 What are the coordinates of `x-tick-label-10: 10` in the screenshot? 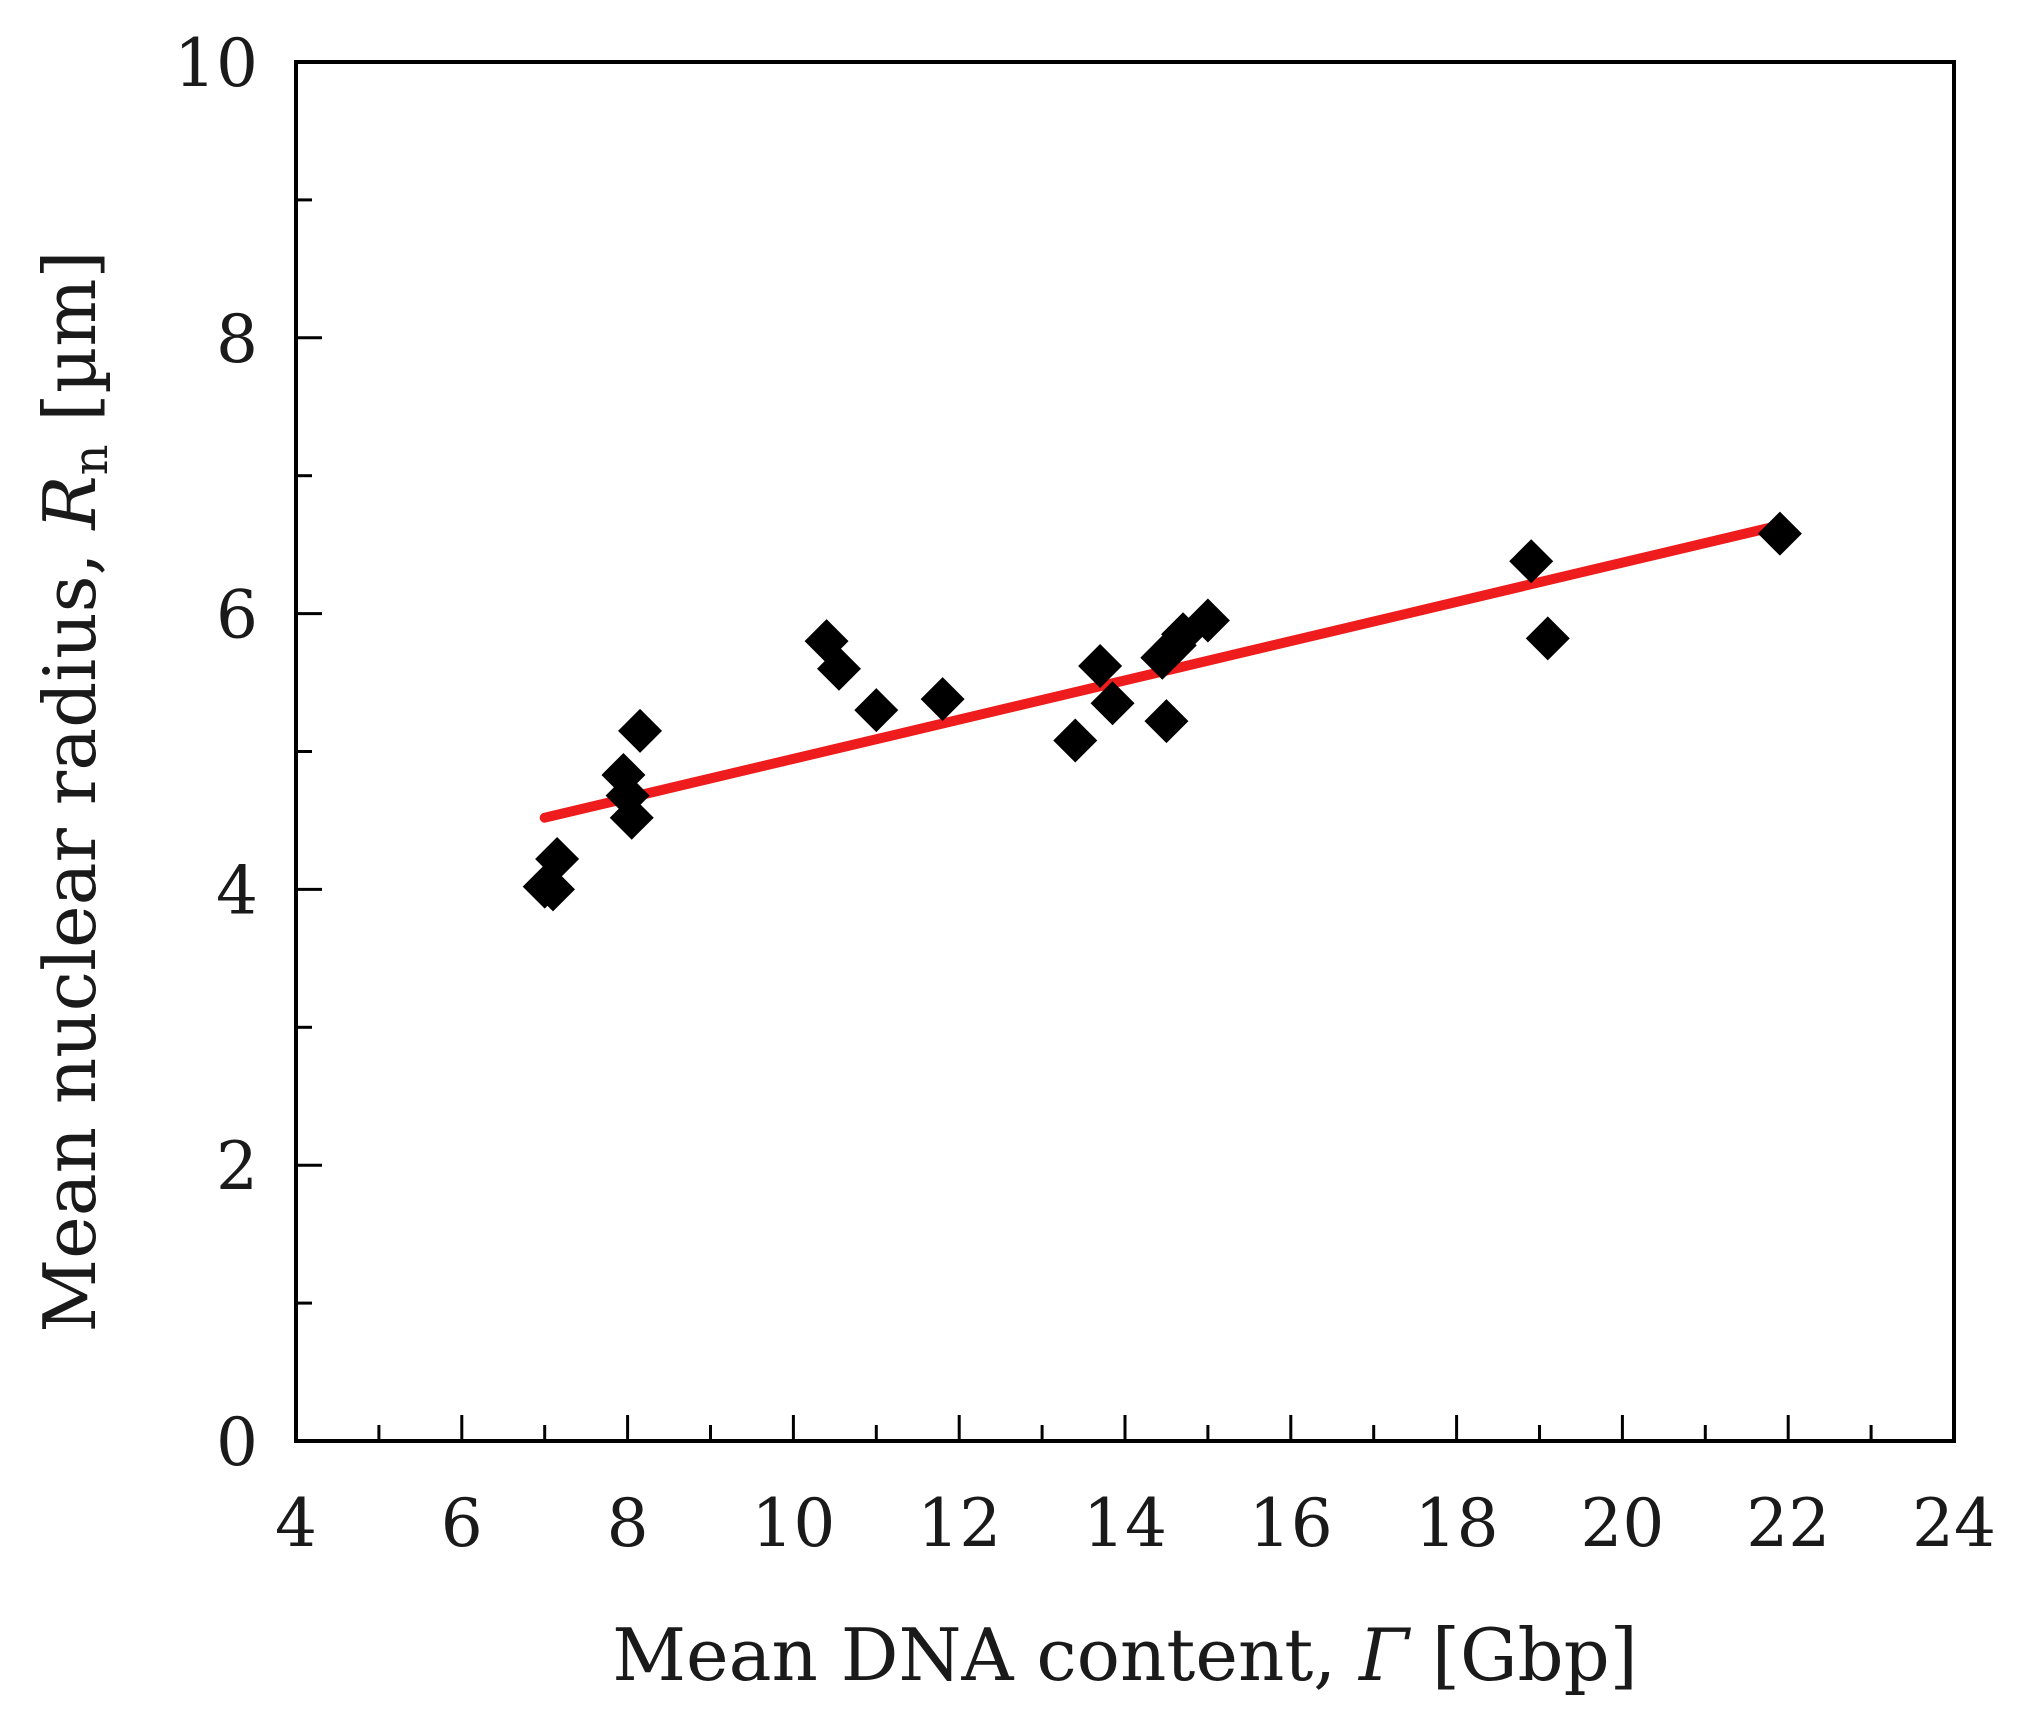 It's located at (793, 1523).